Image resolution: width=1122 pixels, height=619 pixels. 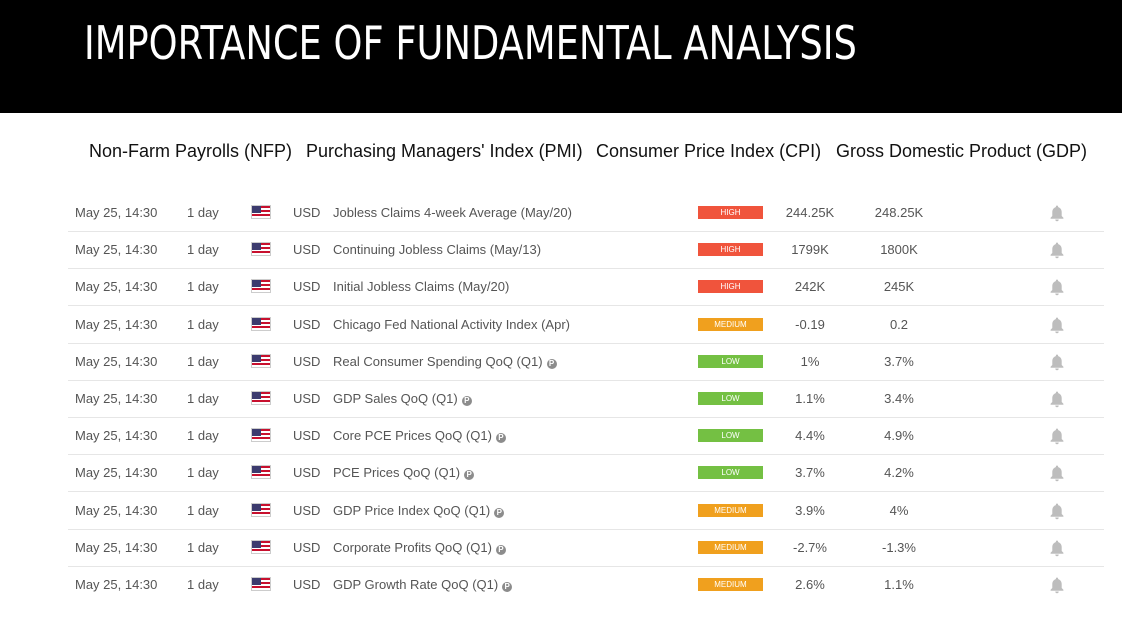 I want to click on event-actual: -2.7%, so click(x=810, y=547).